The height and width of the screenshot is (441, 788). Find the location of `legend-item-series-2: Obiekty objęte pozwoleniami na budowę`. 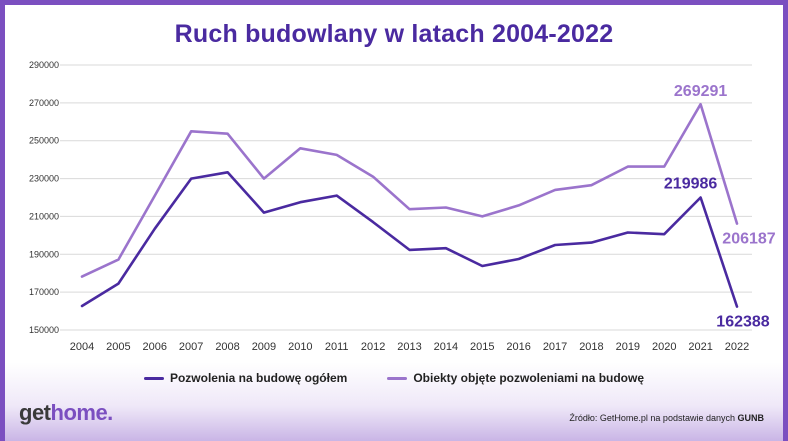

legend-item-series-2: Obiekty objęte pozwoleniami na budowę is located at coordinates (515, 378).